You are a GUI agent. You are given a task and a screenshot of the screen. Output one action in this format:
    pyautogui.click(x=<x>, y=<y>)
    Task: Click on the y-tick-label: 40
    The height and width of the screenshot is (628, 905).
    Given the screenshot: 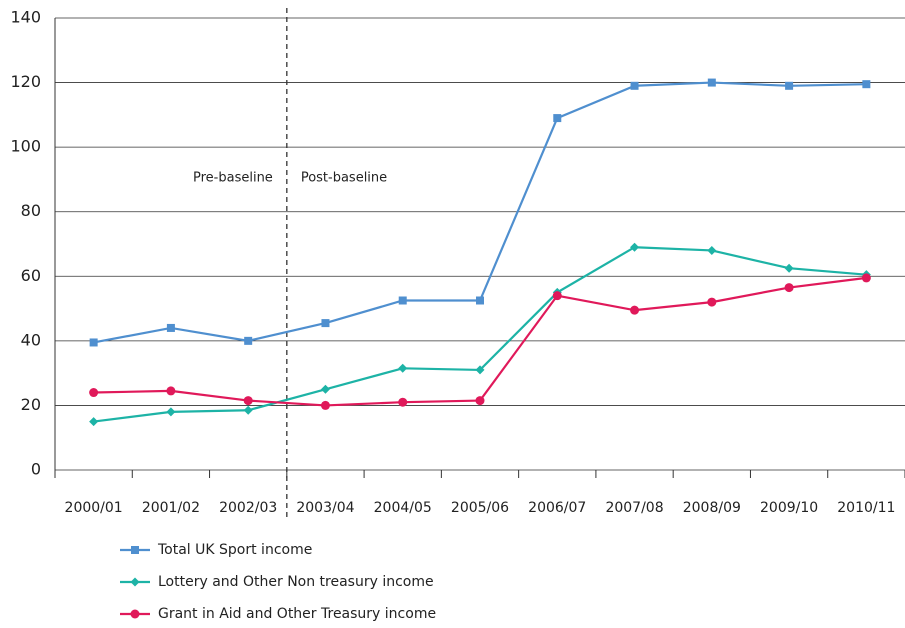 What is the action you would take?
    pyautogui.click(x=31, y=339)
    